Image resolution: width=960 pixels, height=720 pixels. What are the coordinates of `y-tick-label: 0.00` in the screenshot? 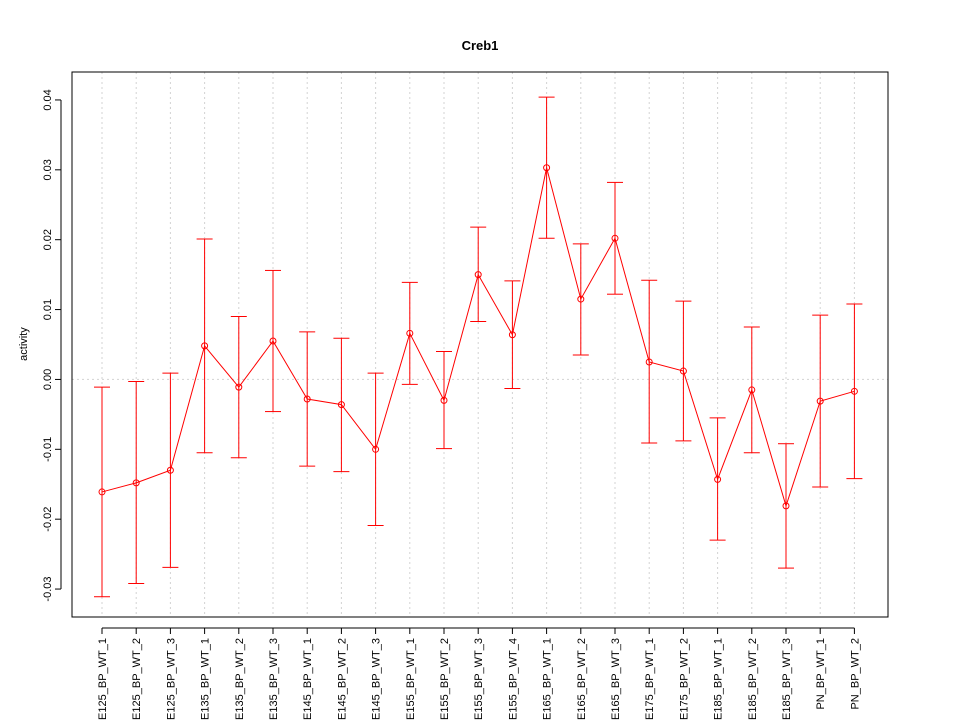 It's located at (48, 379).